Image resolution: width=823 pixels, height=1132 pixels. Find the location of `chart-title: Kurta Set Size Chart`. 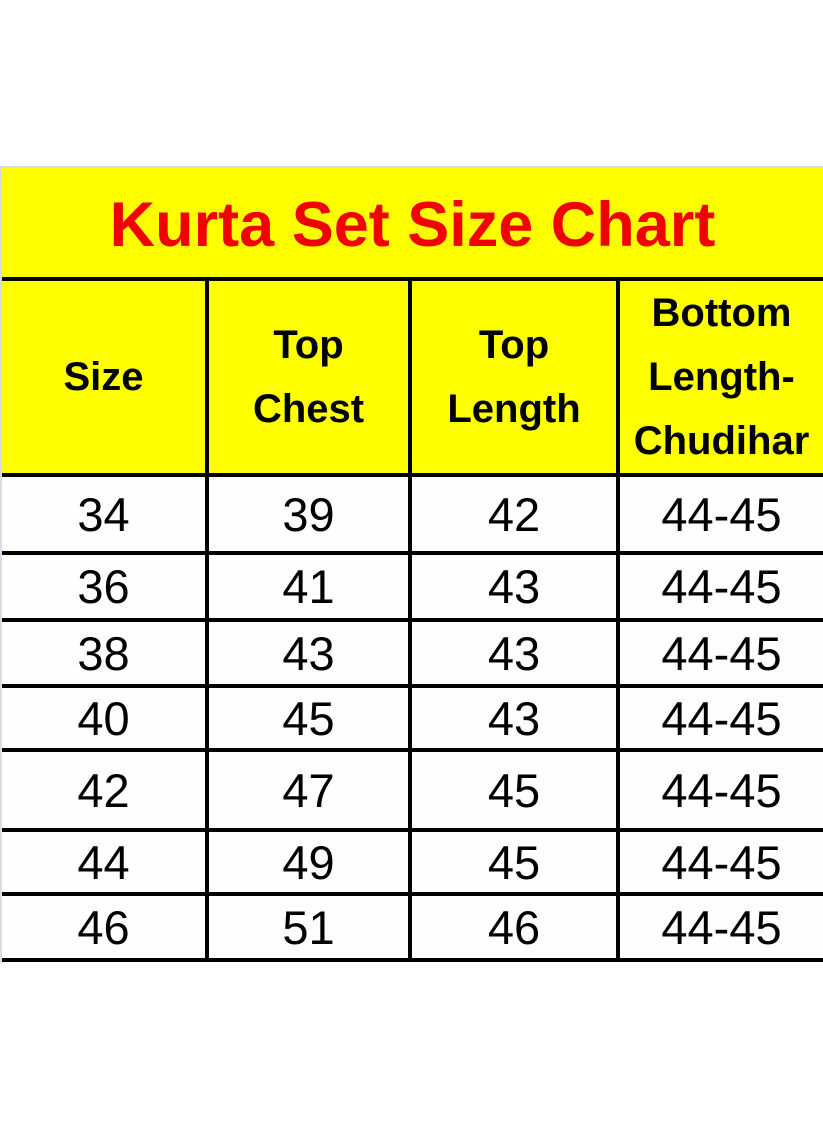

chart-title: Kurta Set Size Chart is located at coordinates (412, 225).